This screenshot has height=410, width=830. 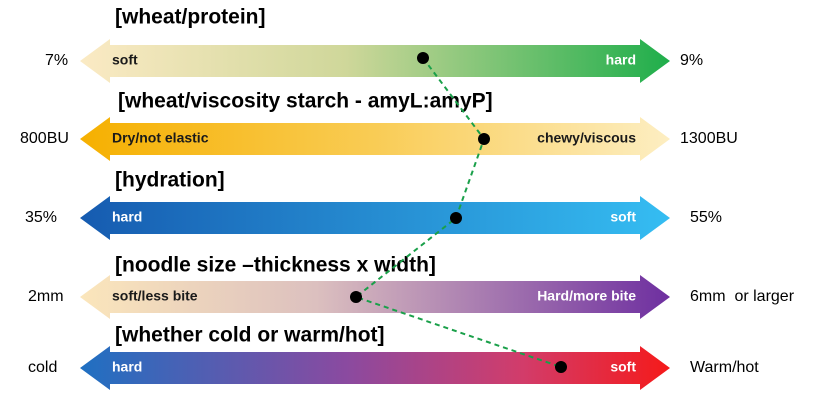 I want to click on right-value: 55%, so click(x=706, y=217).